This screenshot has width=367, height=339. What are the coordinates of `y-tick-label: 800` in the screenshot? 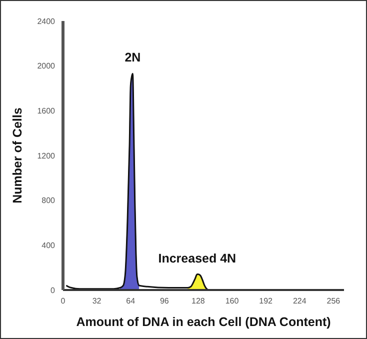 It's located at (49, 201).